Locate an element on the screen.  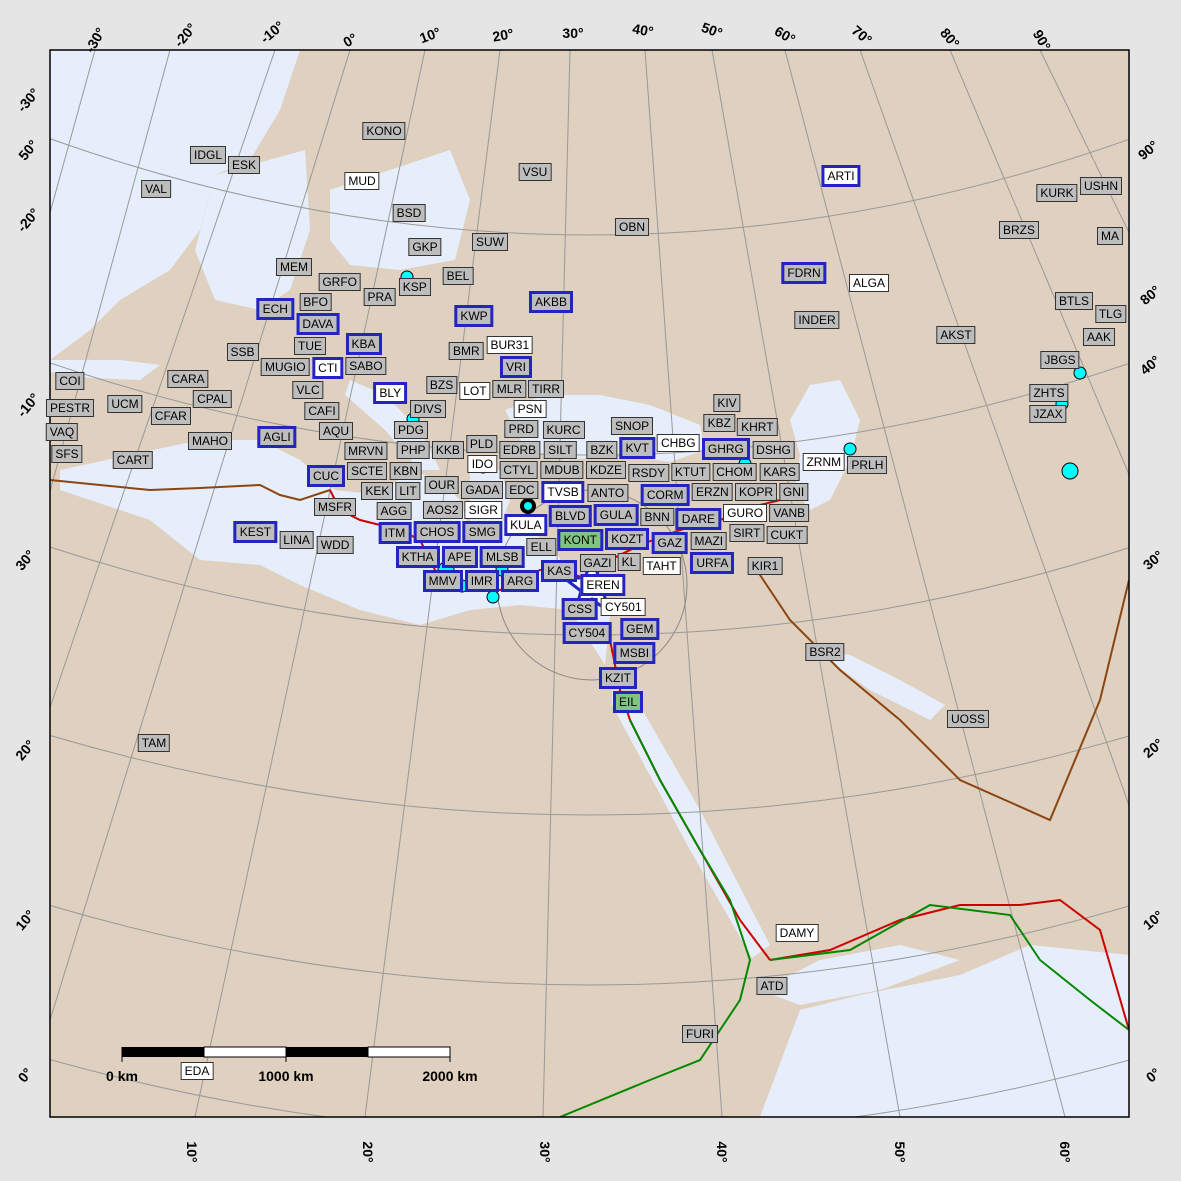
station-label-dare: DARE is located at coordinates (698, 519).